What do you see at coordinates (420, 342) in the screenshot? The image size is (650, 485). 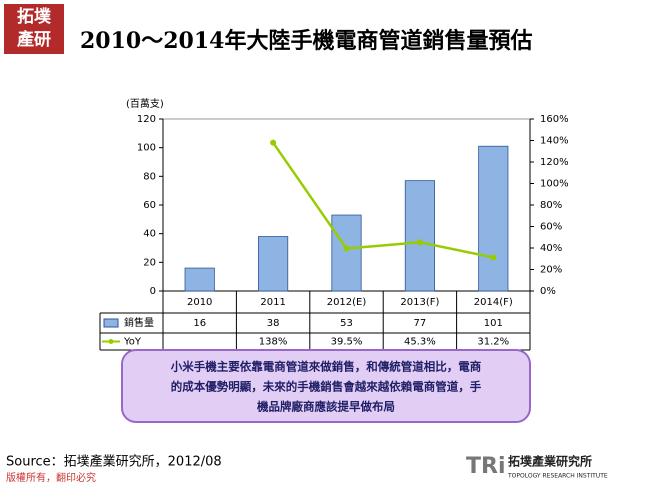 I see `table-value: 45.3%` at bounding box center [420, 342].